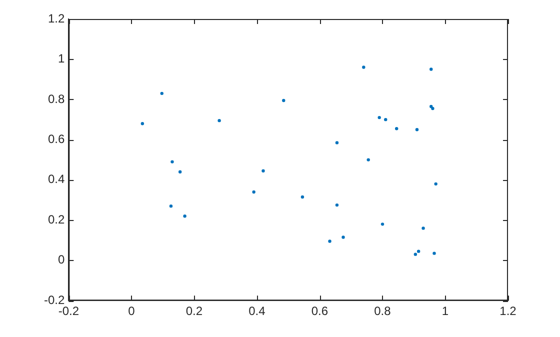 This screenshot has height=337, width=560. I want to click on y-tick-label: 0.2, so click(56, 219).